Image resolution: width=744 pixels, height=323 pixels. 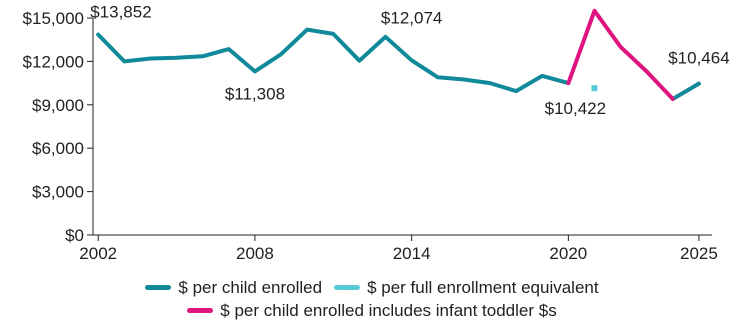 I want to click on x-axis-ticks: 2002 2008 2014 2020 2025, so click(x=398, y=249).